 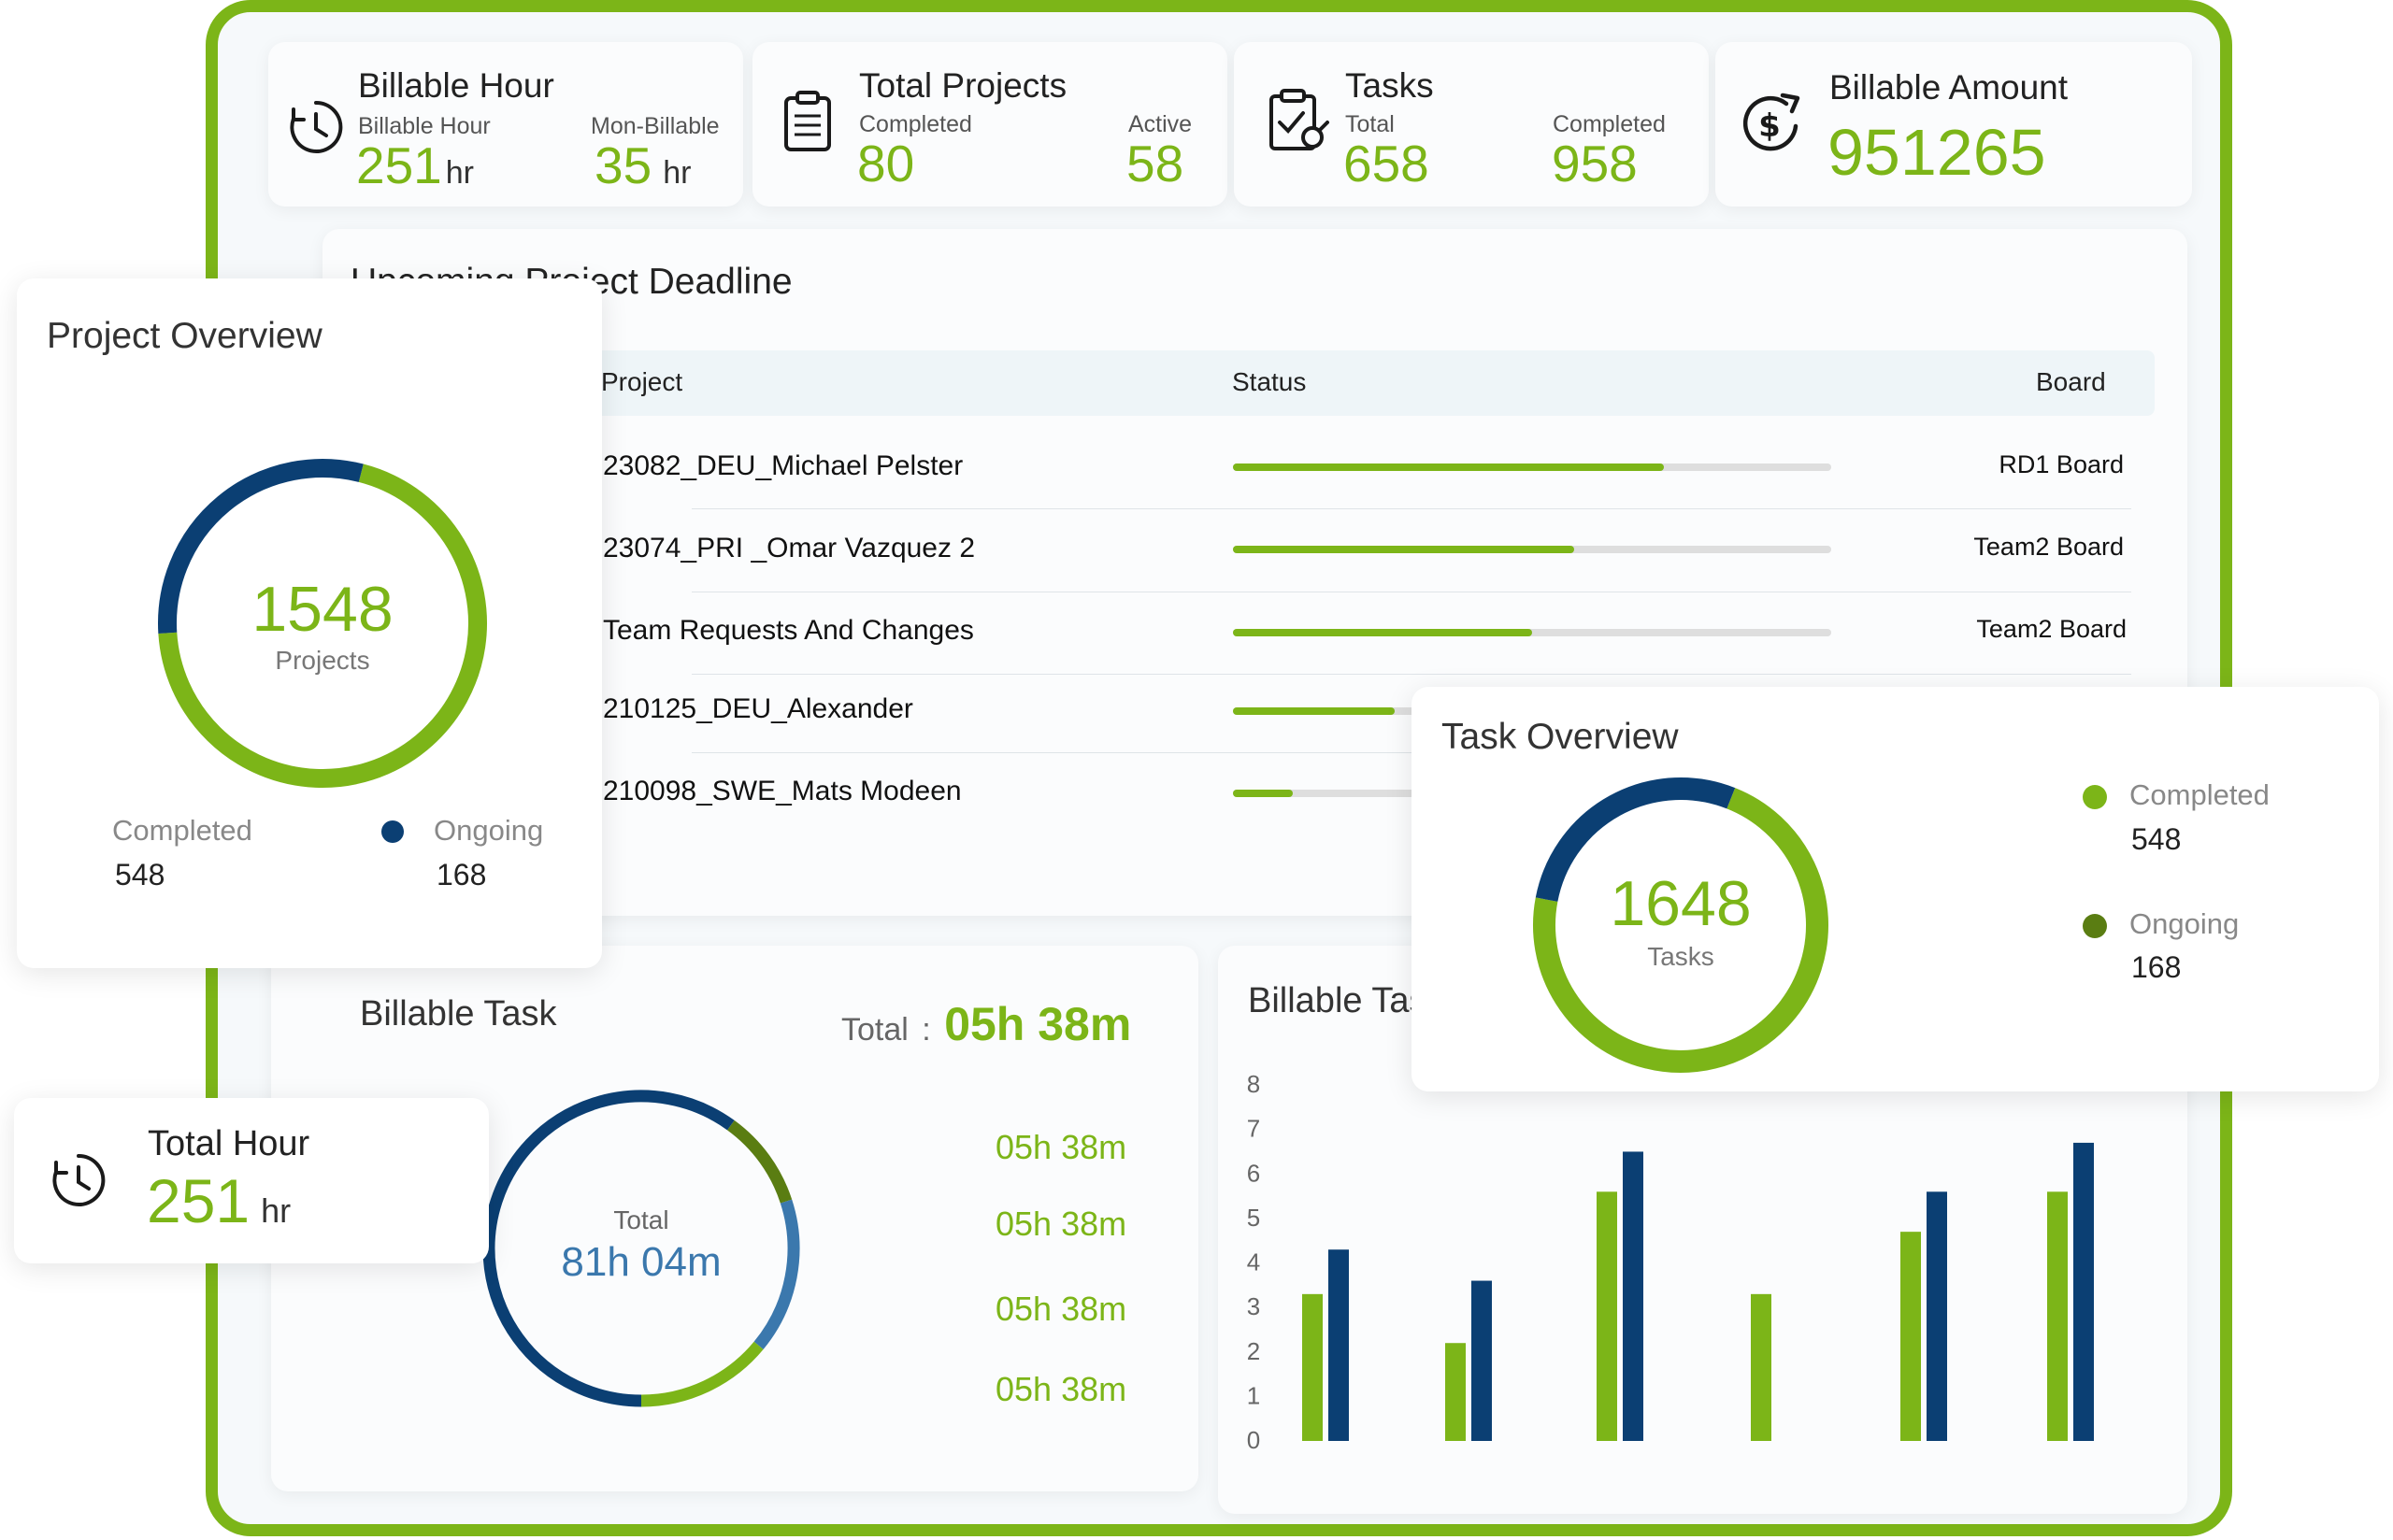 I want to click on total-projects-card: Total Projects Completed 80 Active 58, so click(x=990, y=124).